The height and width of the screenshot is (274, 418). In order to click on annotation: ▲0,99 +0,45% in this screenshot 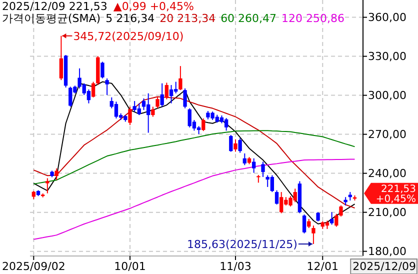, I will do `click(153, 6)`.